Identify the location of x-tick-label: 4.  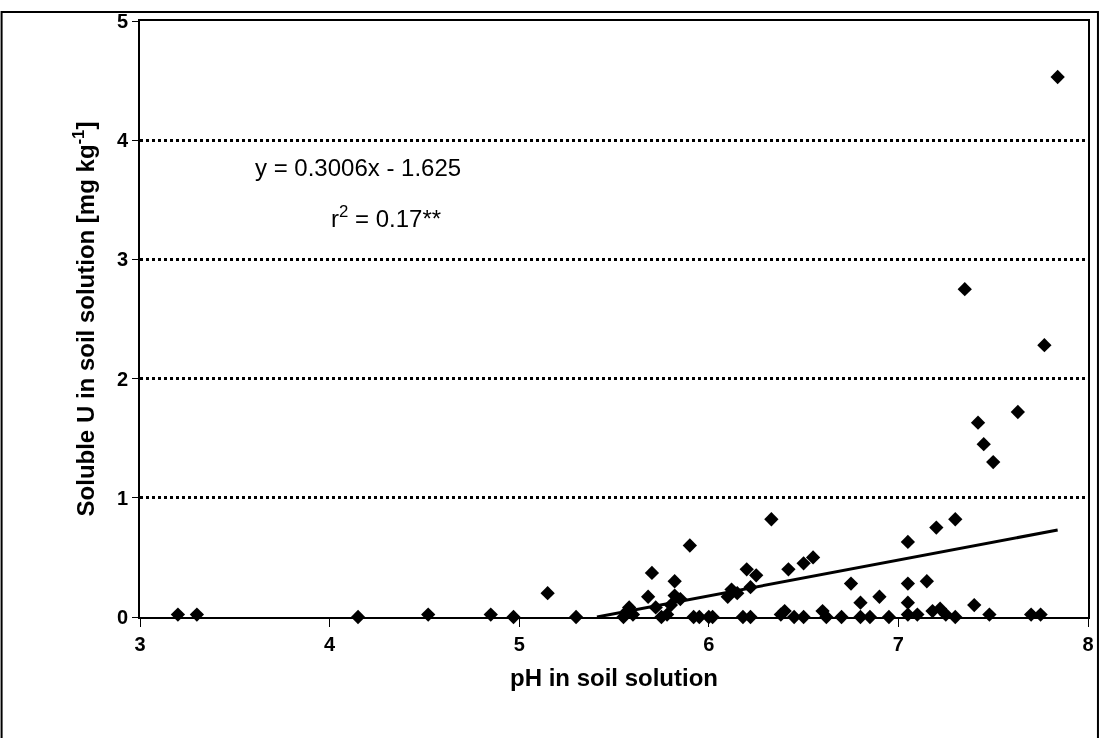
(330, 644).